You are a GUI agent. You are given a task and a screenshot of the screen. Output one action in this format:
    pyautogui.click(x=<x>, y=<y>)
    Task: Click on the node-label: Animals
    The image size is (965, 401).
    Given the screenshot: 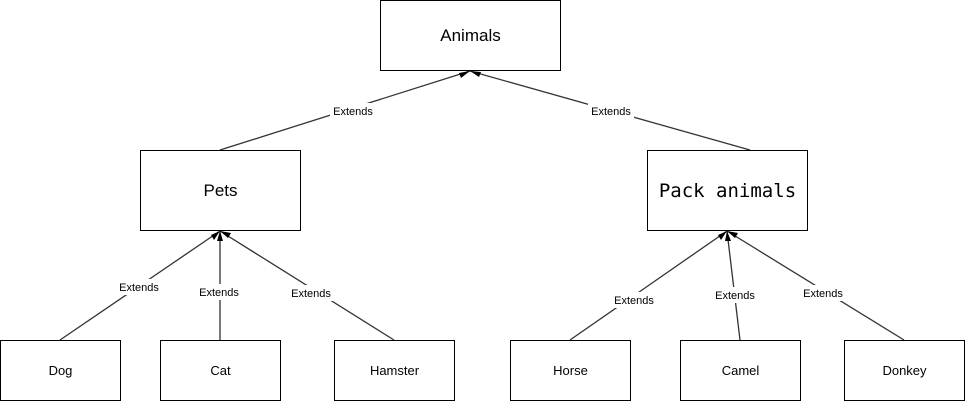 What is the action you would take?
    pyautogui.click(x=470, y=35)
    